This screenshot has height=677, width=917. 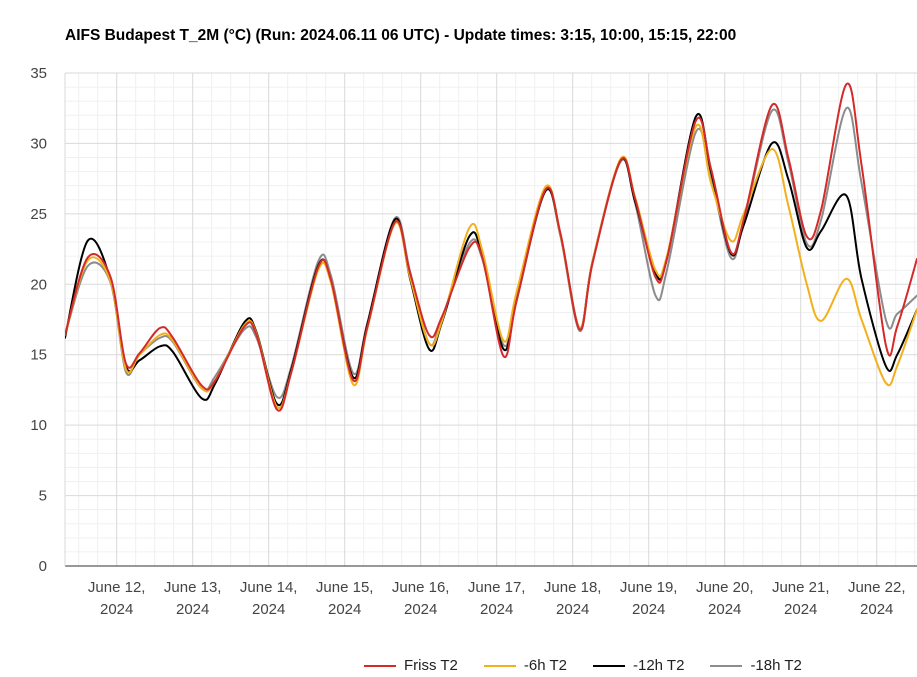 What do you see at coordinates (725, 587) in the screenshot?
I see `x-tick-label-date: June 20,` at bounding box center [725, 587].